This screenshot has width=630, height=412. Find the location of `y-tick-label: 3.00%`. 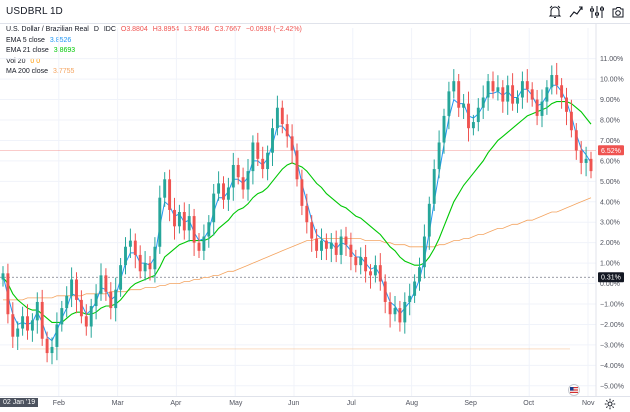

y-tick-label: 3.00% is located at coordinates (610, 223).